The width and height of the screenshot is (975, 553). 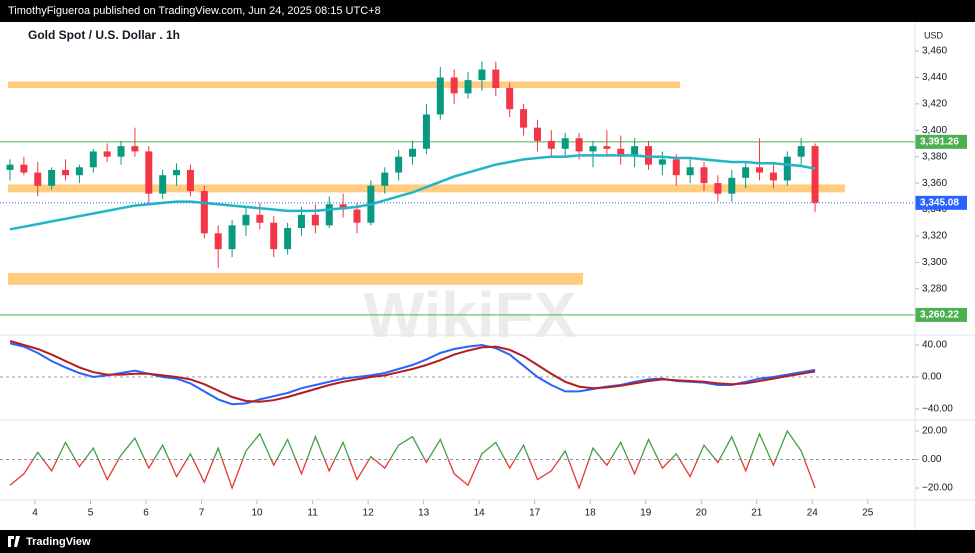 I want to click on level-label: 3,391.26, so click(x=939, y=141).